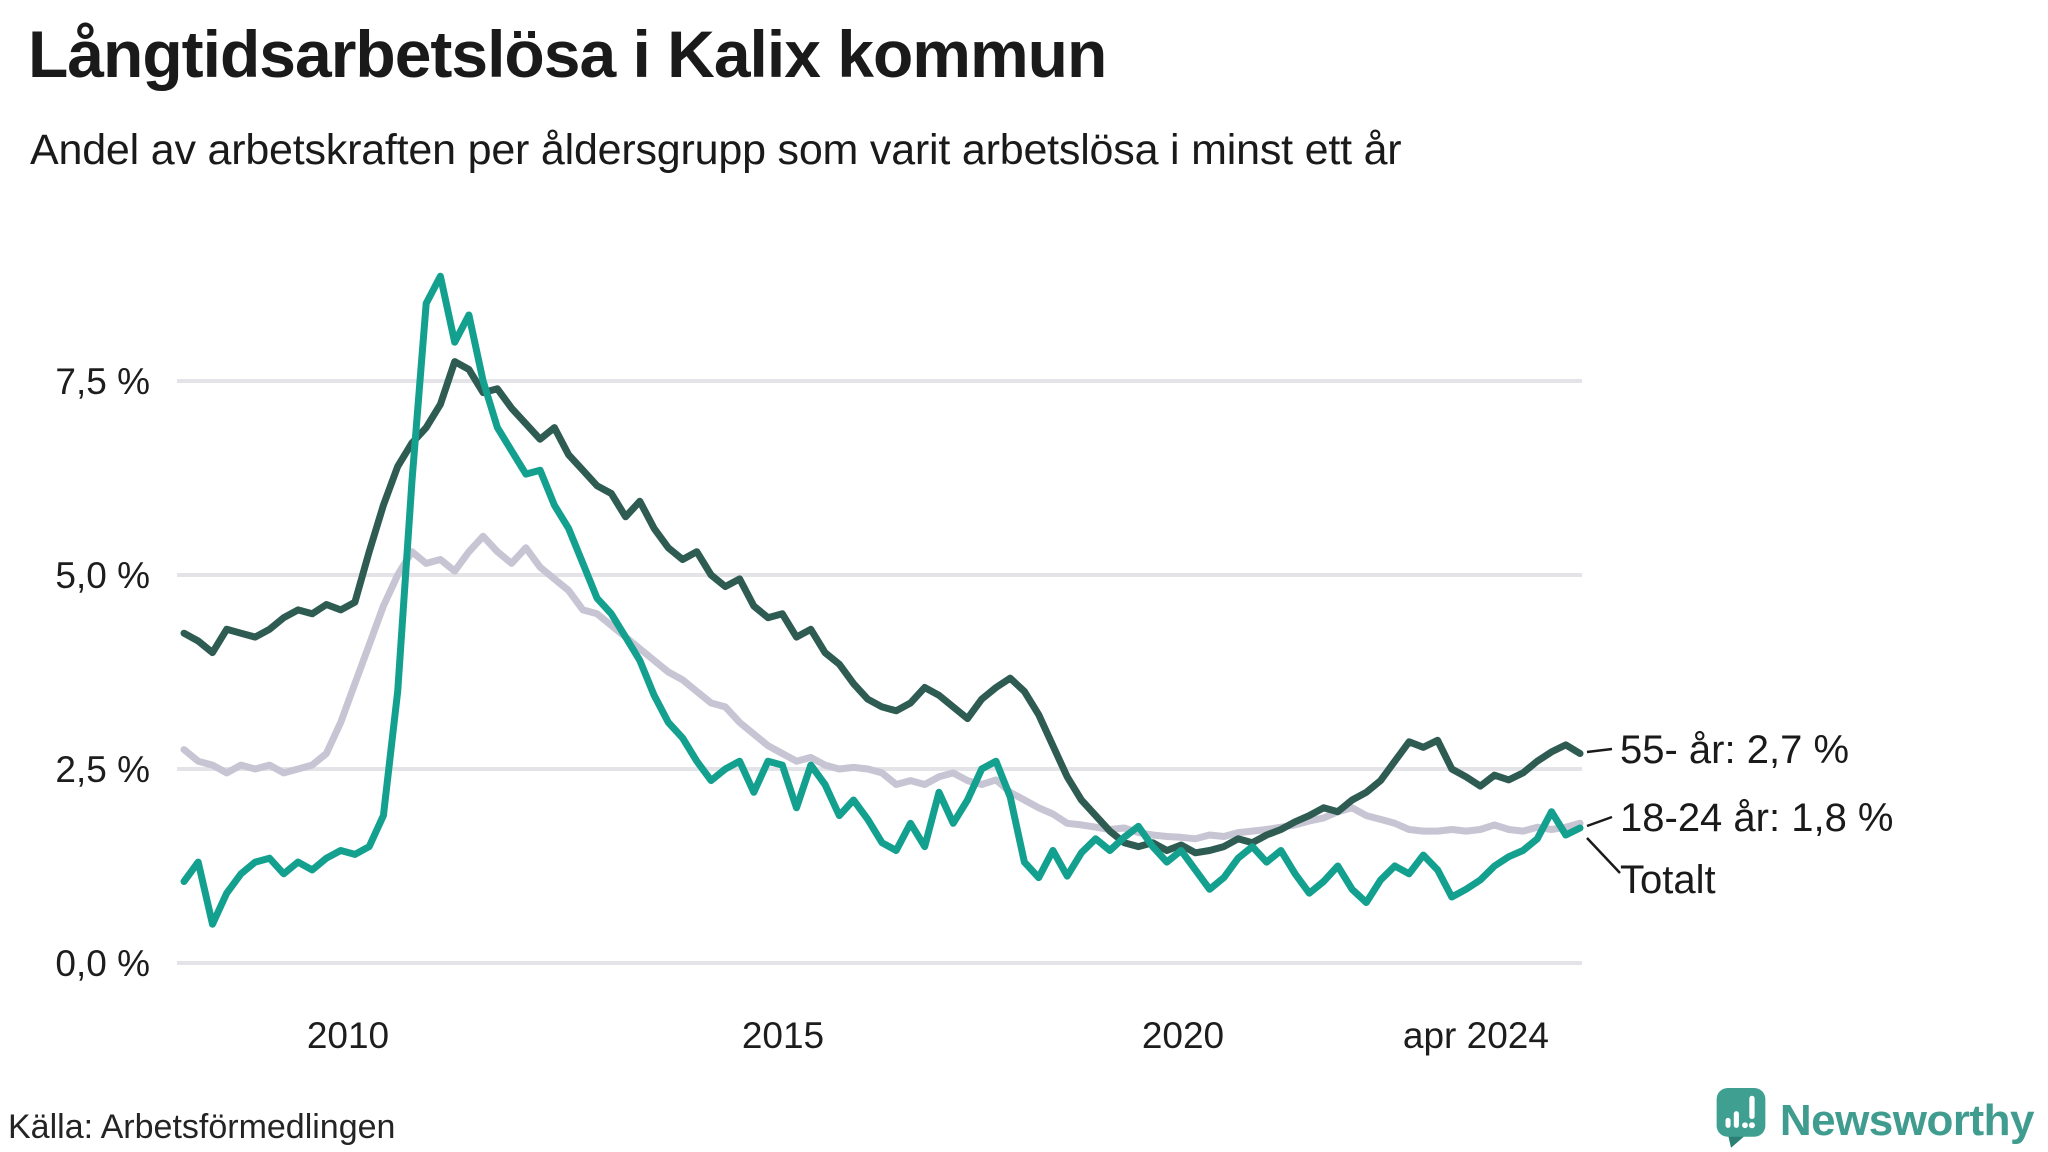 This screenshot has height=1152, width=2048. I want to click on y-axis-tick-label: 7,5 %, so click(102, 381).